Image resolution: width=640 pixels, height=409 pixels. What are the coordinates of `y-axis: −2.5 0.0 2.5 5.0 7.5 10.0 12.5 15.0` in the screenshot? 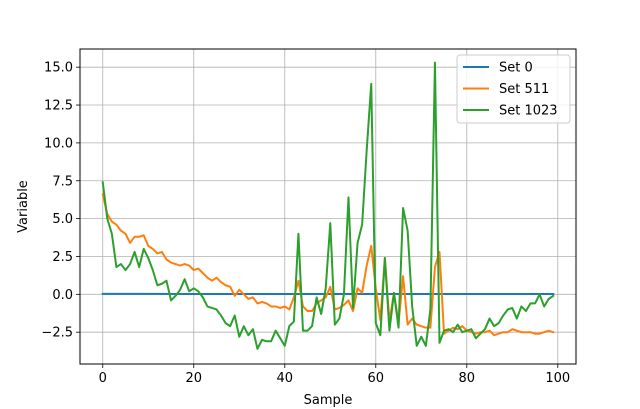 It's located at (60, 201).